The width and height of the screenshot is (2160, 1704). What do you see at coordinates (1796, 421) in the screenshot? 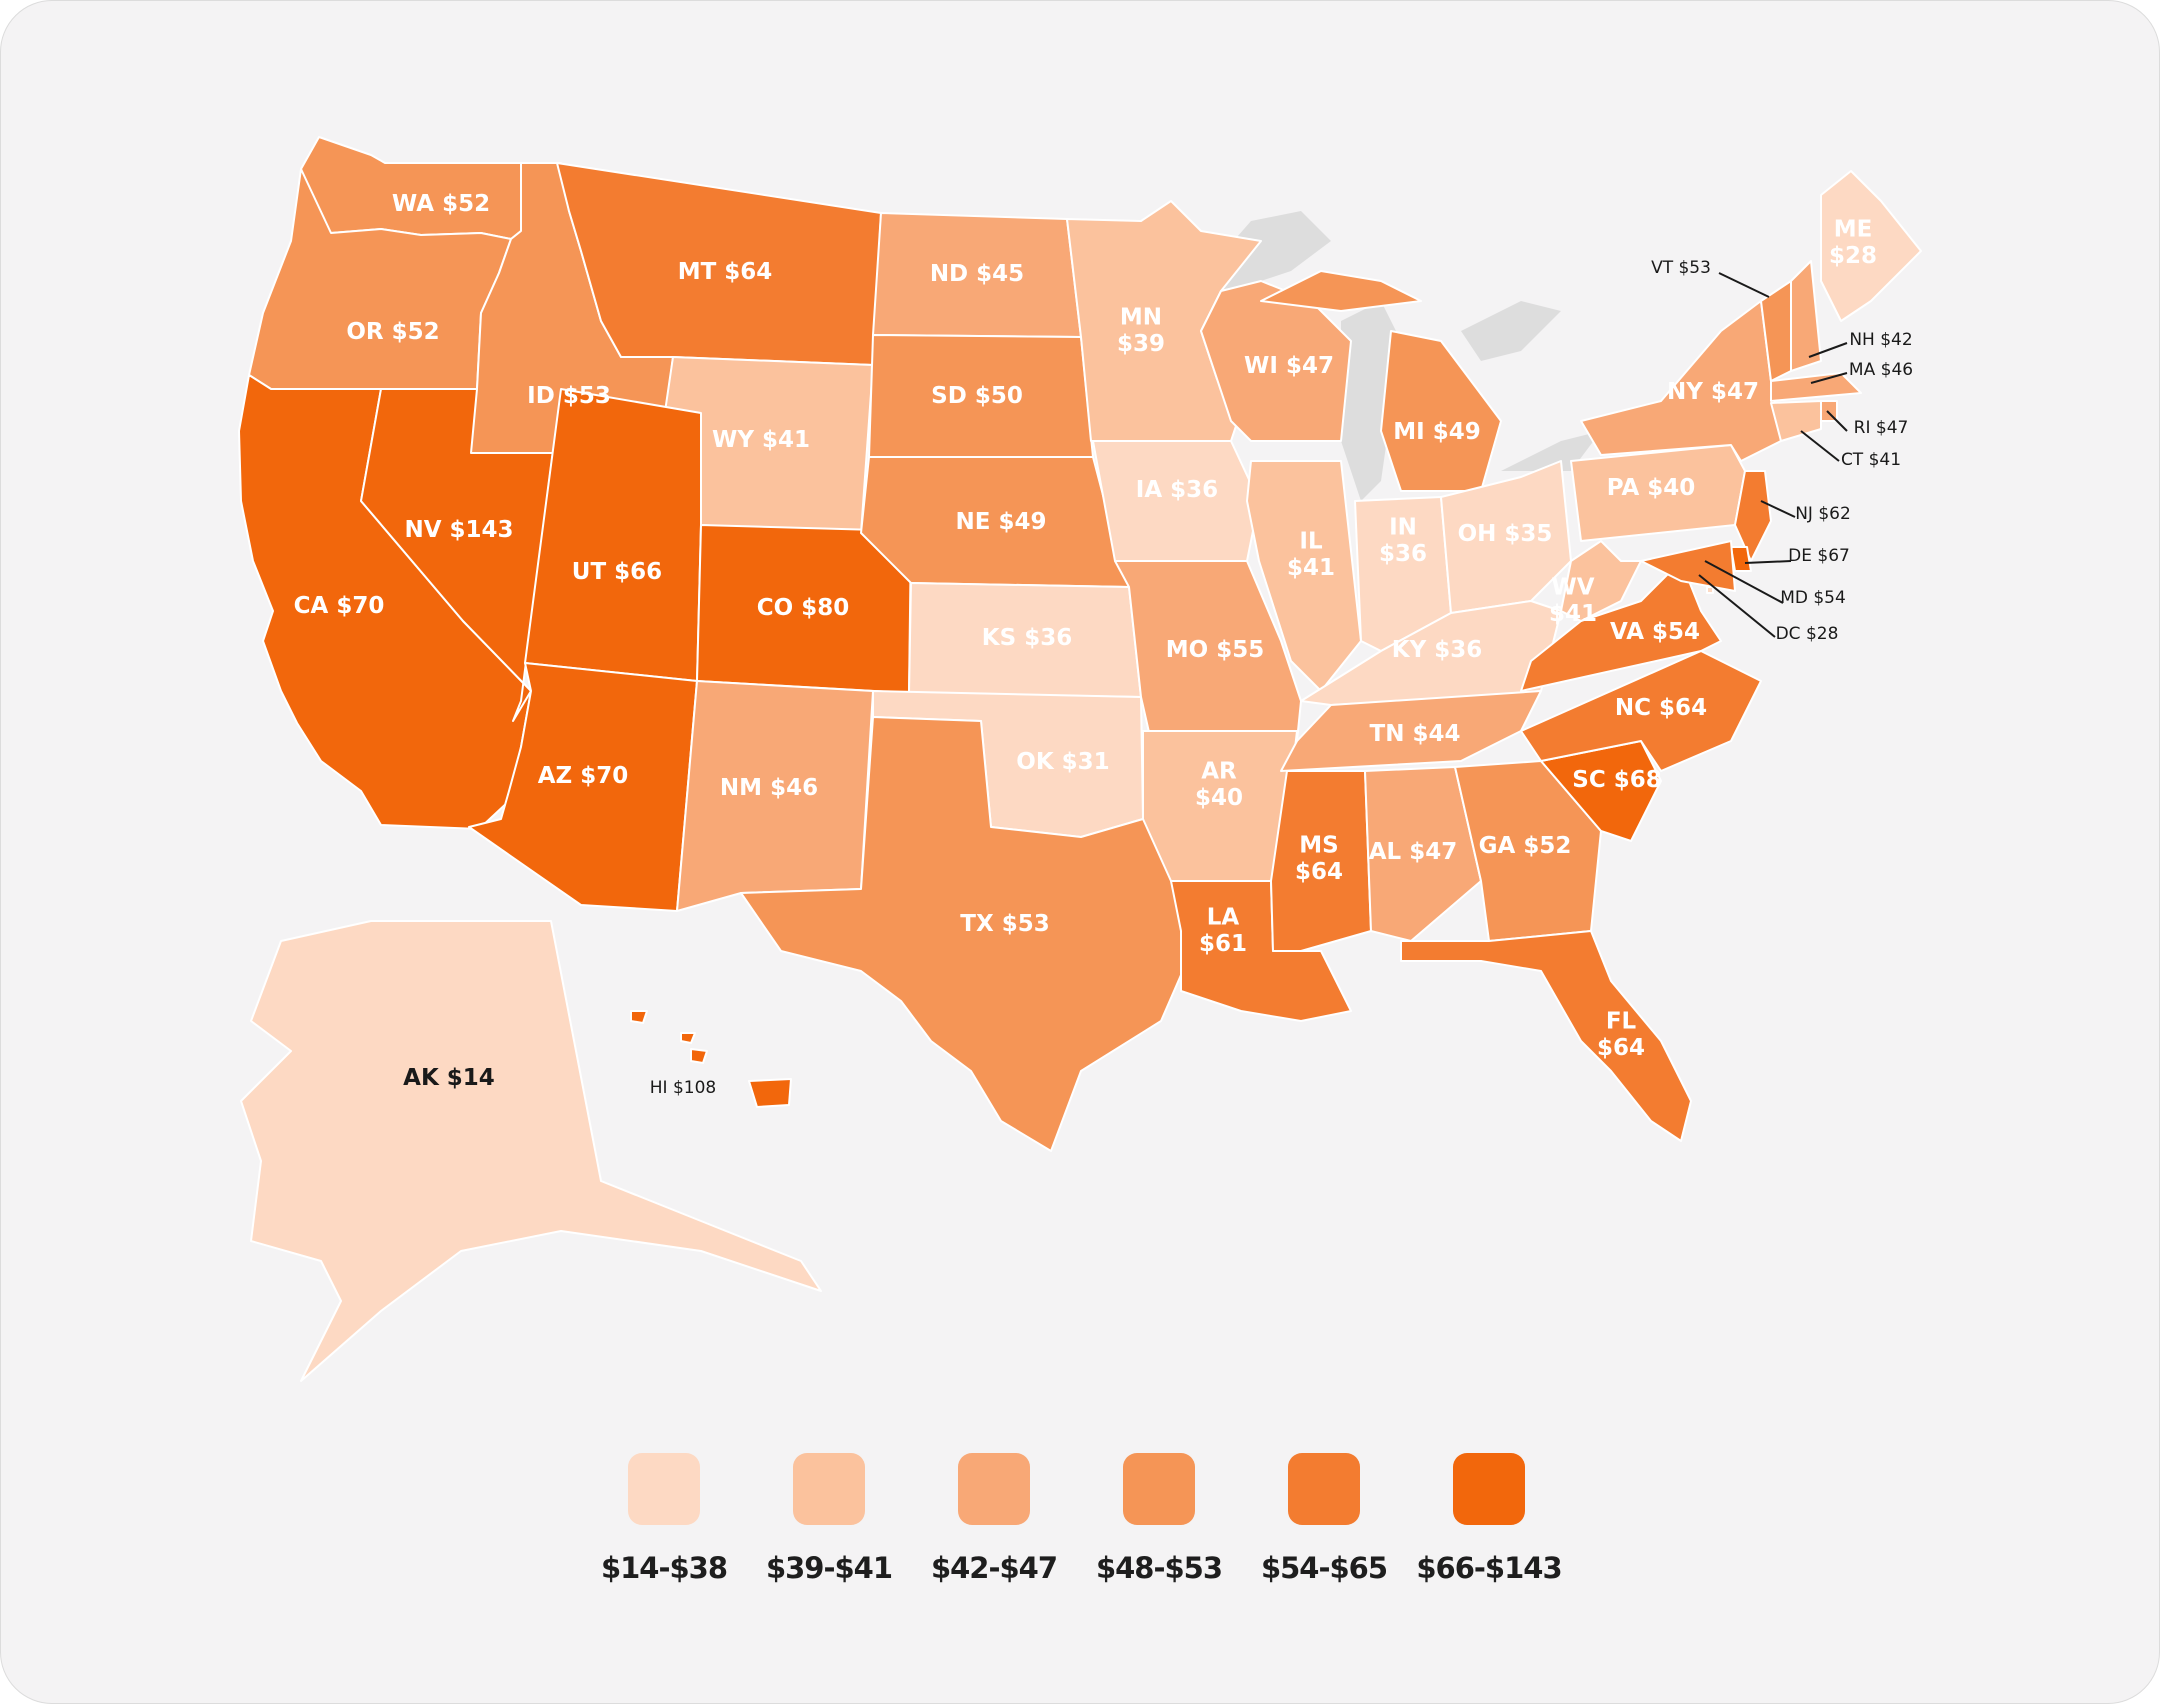
I see `state-ct` at bounding box center [1796, 421].